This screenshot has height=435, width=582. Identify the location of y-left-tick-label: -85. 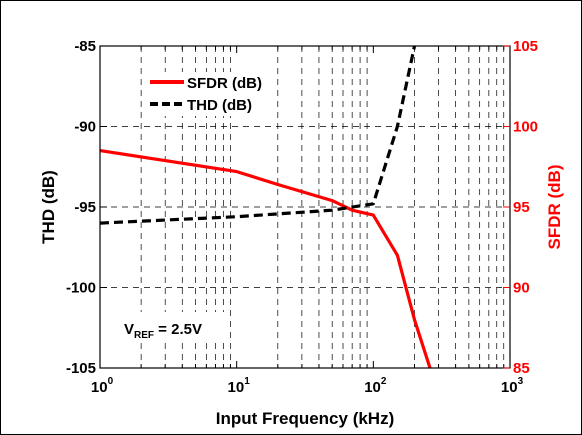
(85, 46).